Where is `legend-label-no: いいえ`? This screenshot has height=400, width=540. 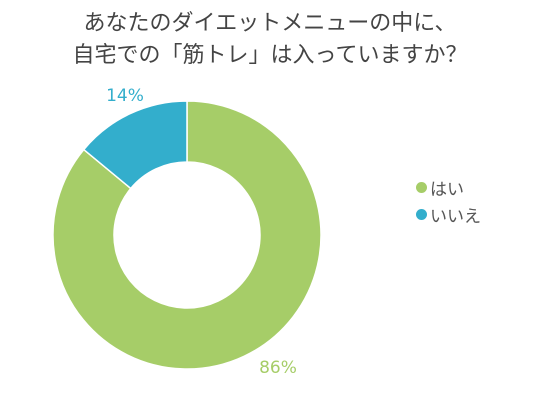
legend-label-no: いいえ is located at coordinates (455, 217).